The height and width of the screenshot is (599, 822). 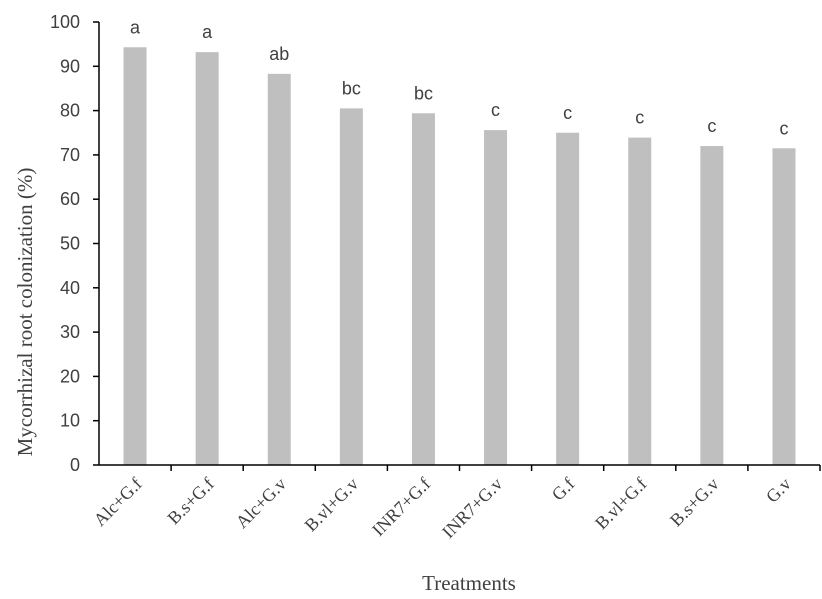 What do you see at coordinates (65, 22) in the screenshot?
I see `y-tick-label: 100` at bounding box center [65, 22].